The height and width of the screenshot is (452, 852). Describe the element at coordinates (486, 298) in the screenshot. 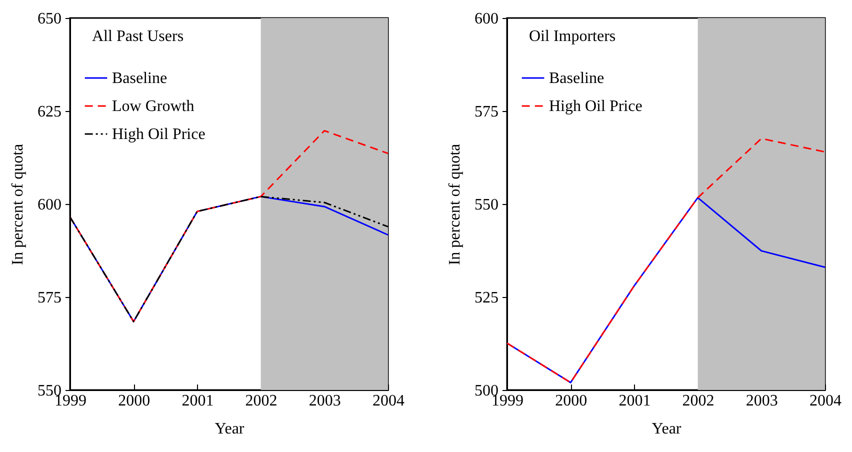

I see `y-tick-label: 525` at that location.